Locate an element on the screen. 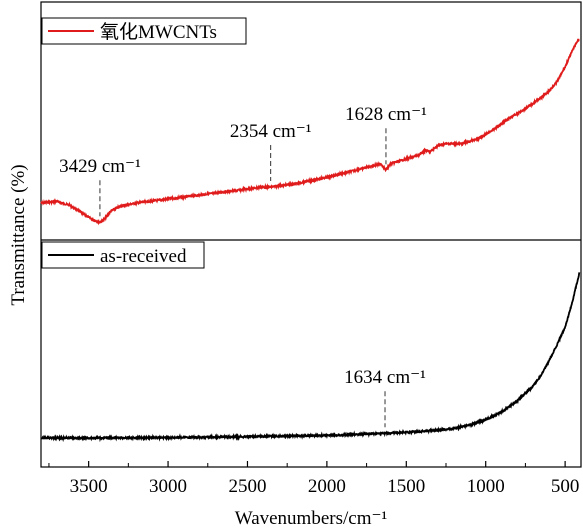  x-tick-label-5: 1000 is located at coordinates (486, 486).